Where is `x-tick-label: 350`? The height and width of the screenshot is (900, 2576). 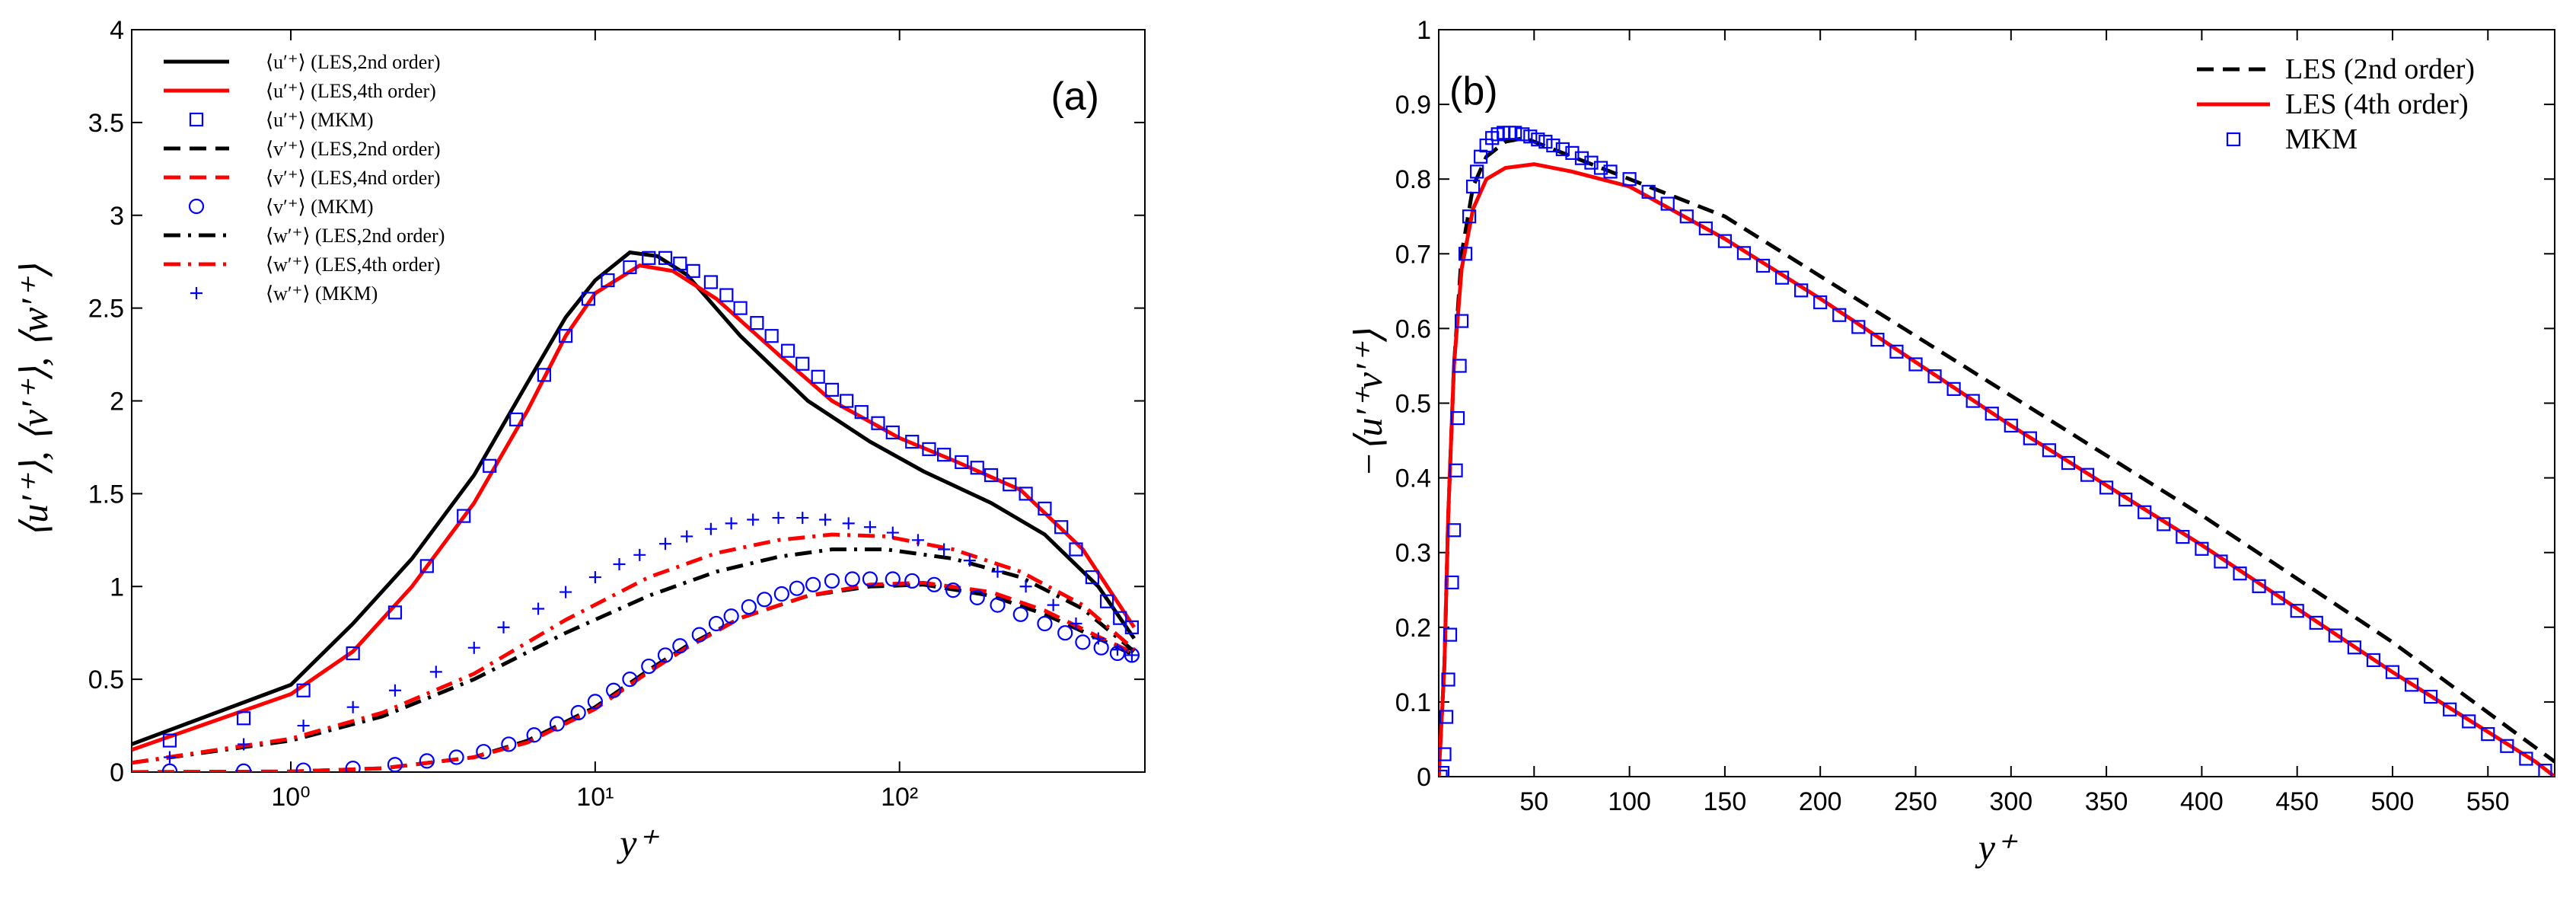 x-tick-label: 350 is located at coordinates (2106, 801).